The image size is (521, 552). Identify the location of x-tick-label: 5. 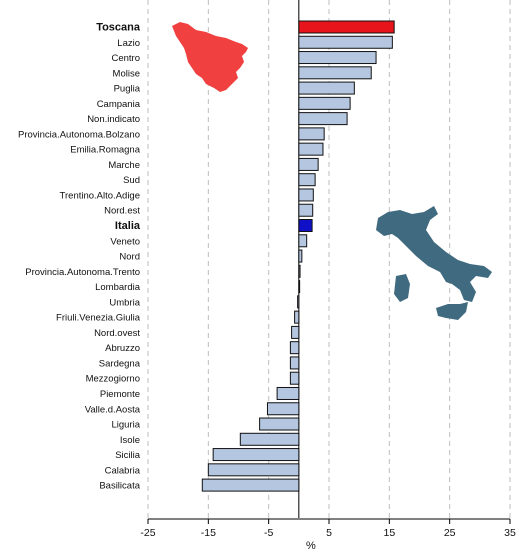
(329, 533).